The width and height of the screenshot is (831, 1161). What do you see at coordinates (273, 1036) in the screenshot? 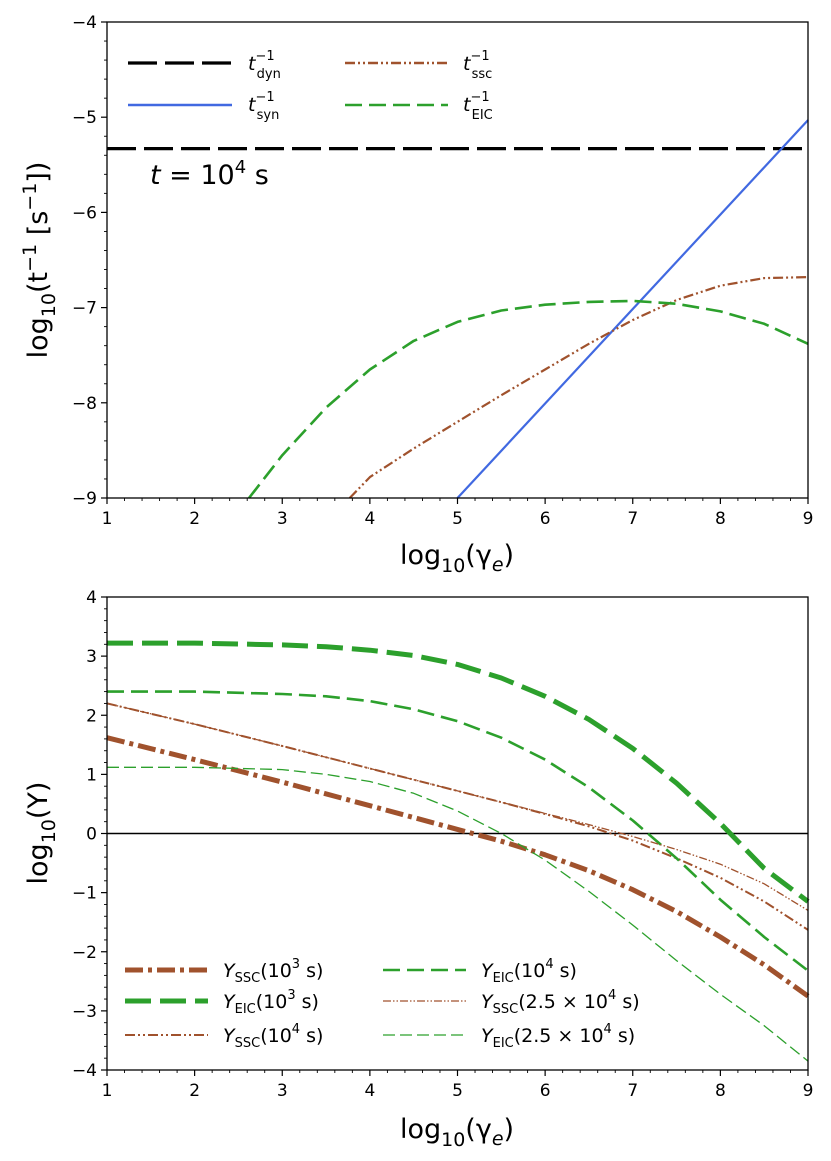
I see `legend-label-yssc-1e4: YSSC(104 s)` at bounding box center [273, 1036].